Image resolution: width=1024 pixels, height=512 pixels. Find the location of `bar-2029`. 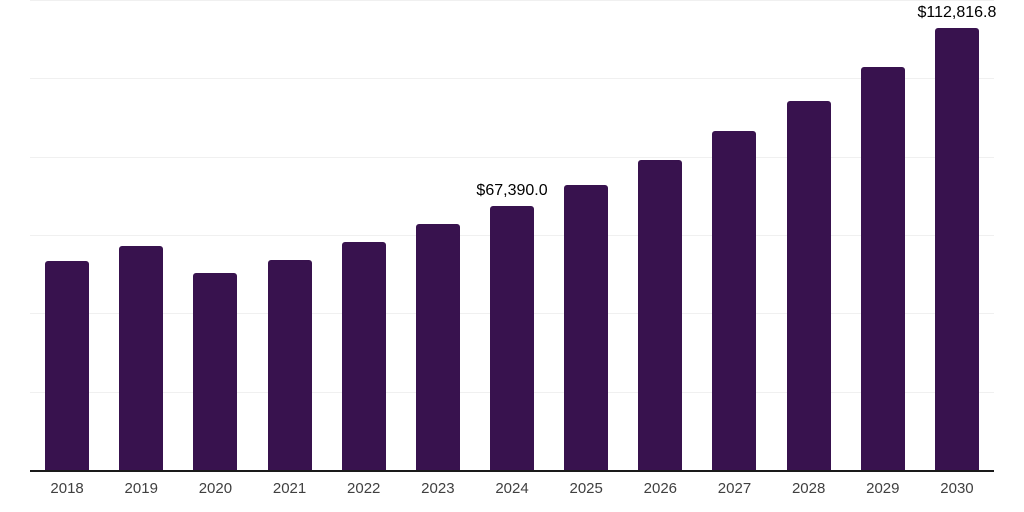

bar-2029 is located at coordinates (882, 268).